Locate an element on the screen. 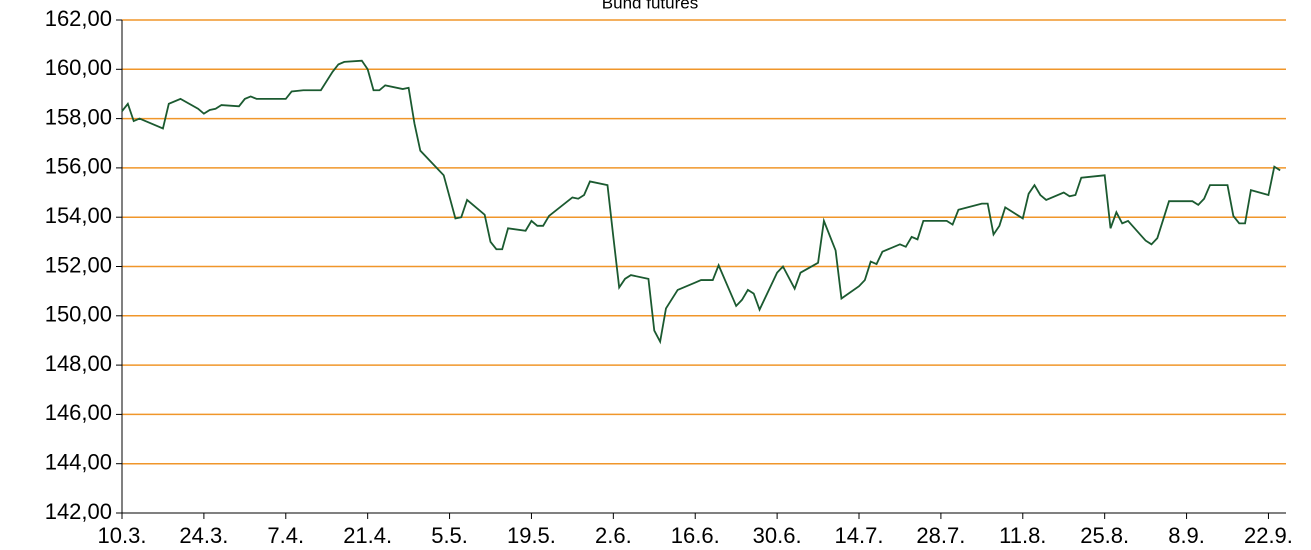 Image resolution: width=1311 pixels, height=550 pixels. y-tick-label: 146,00 is located at coordinates (78, 412).